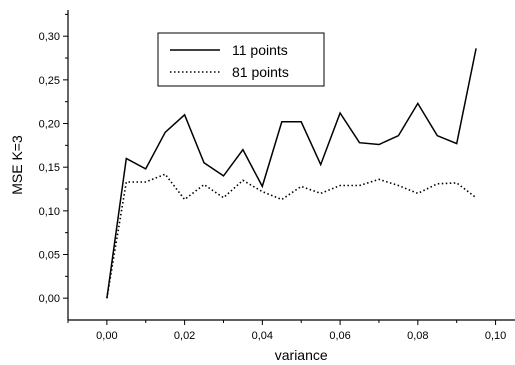 The image size is (515, 365). Describe the element at coordinates (260, 50) in the screenshot. I see `legend-label-1: 11 points` at that location.